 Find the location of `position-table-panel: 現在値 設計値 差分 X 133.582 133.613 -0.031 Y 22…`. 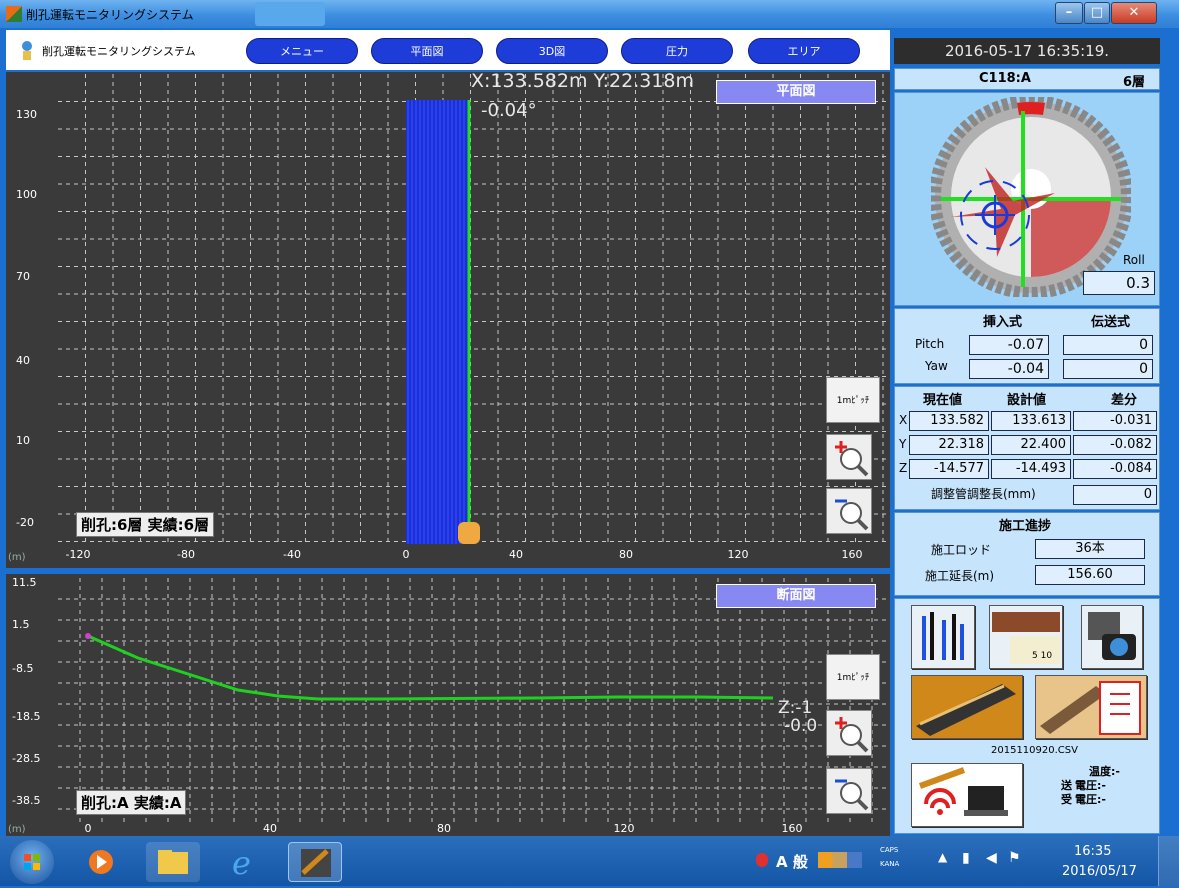

position-table-panel: 現在値 設計値 差分 X 133.582 133.613 -0.031 Y 22… is located at coordinates (1027, 448).